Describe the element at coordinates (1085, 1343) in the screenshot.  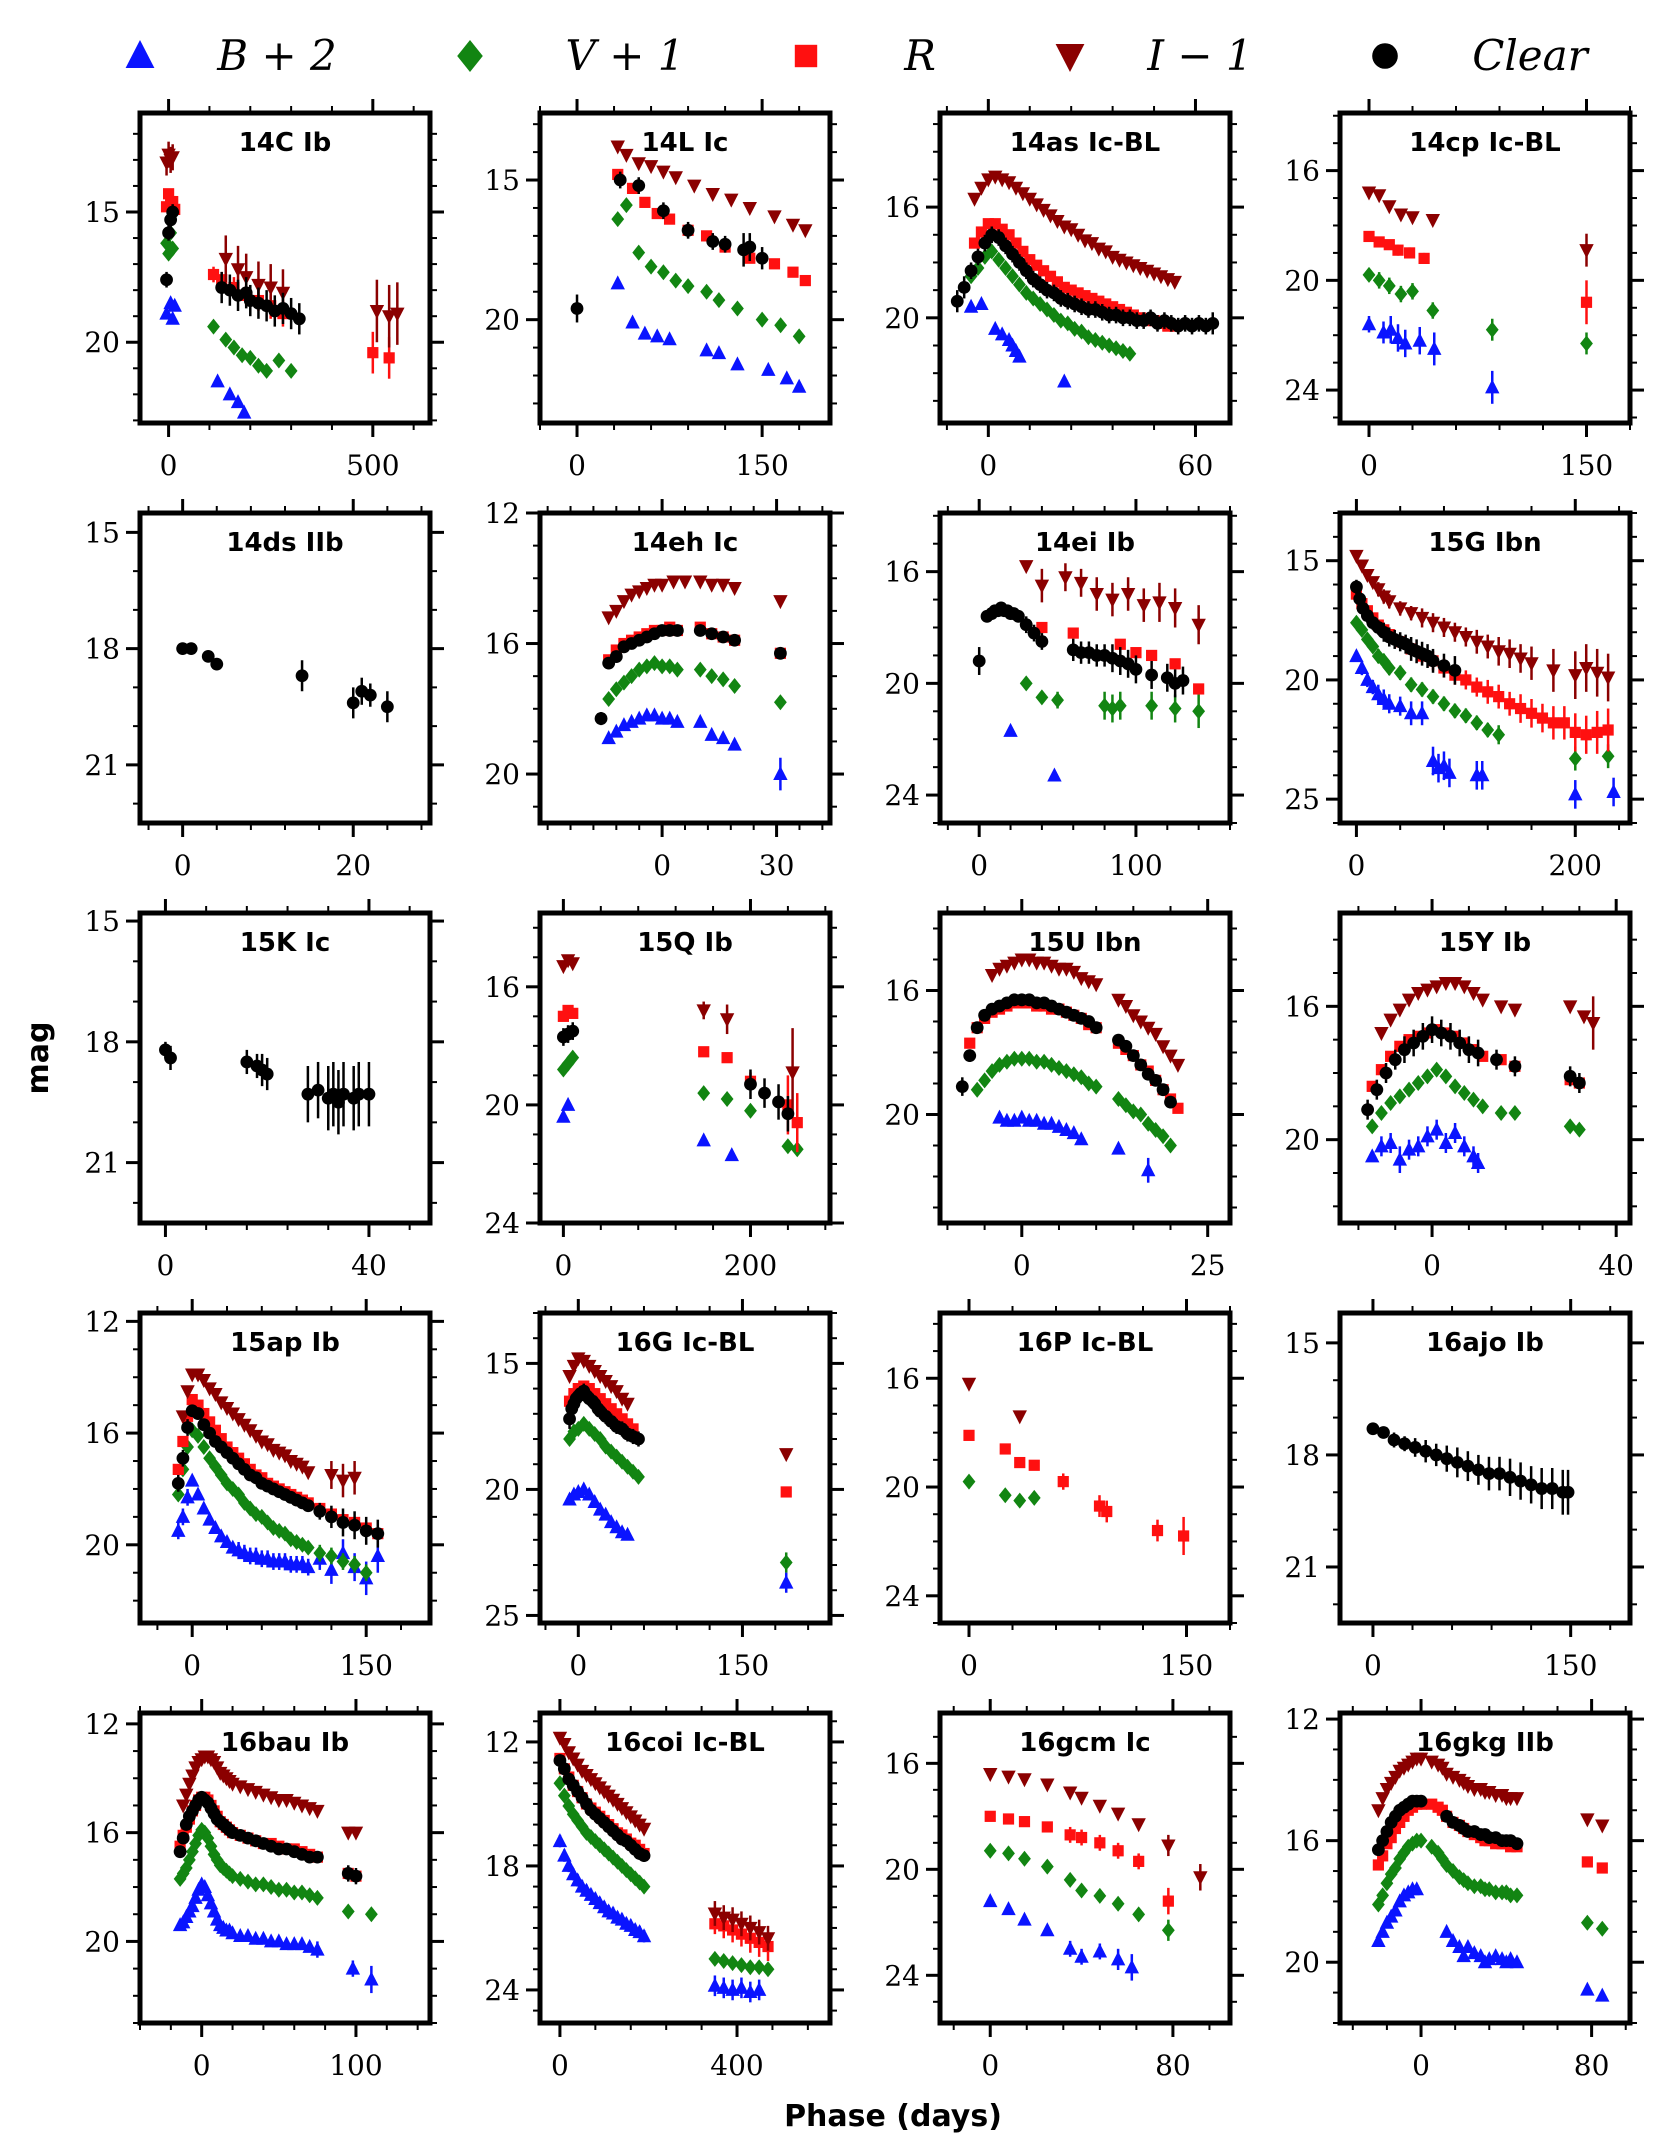
I see `panel-title: 16P Ic-BL` at that location.